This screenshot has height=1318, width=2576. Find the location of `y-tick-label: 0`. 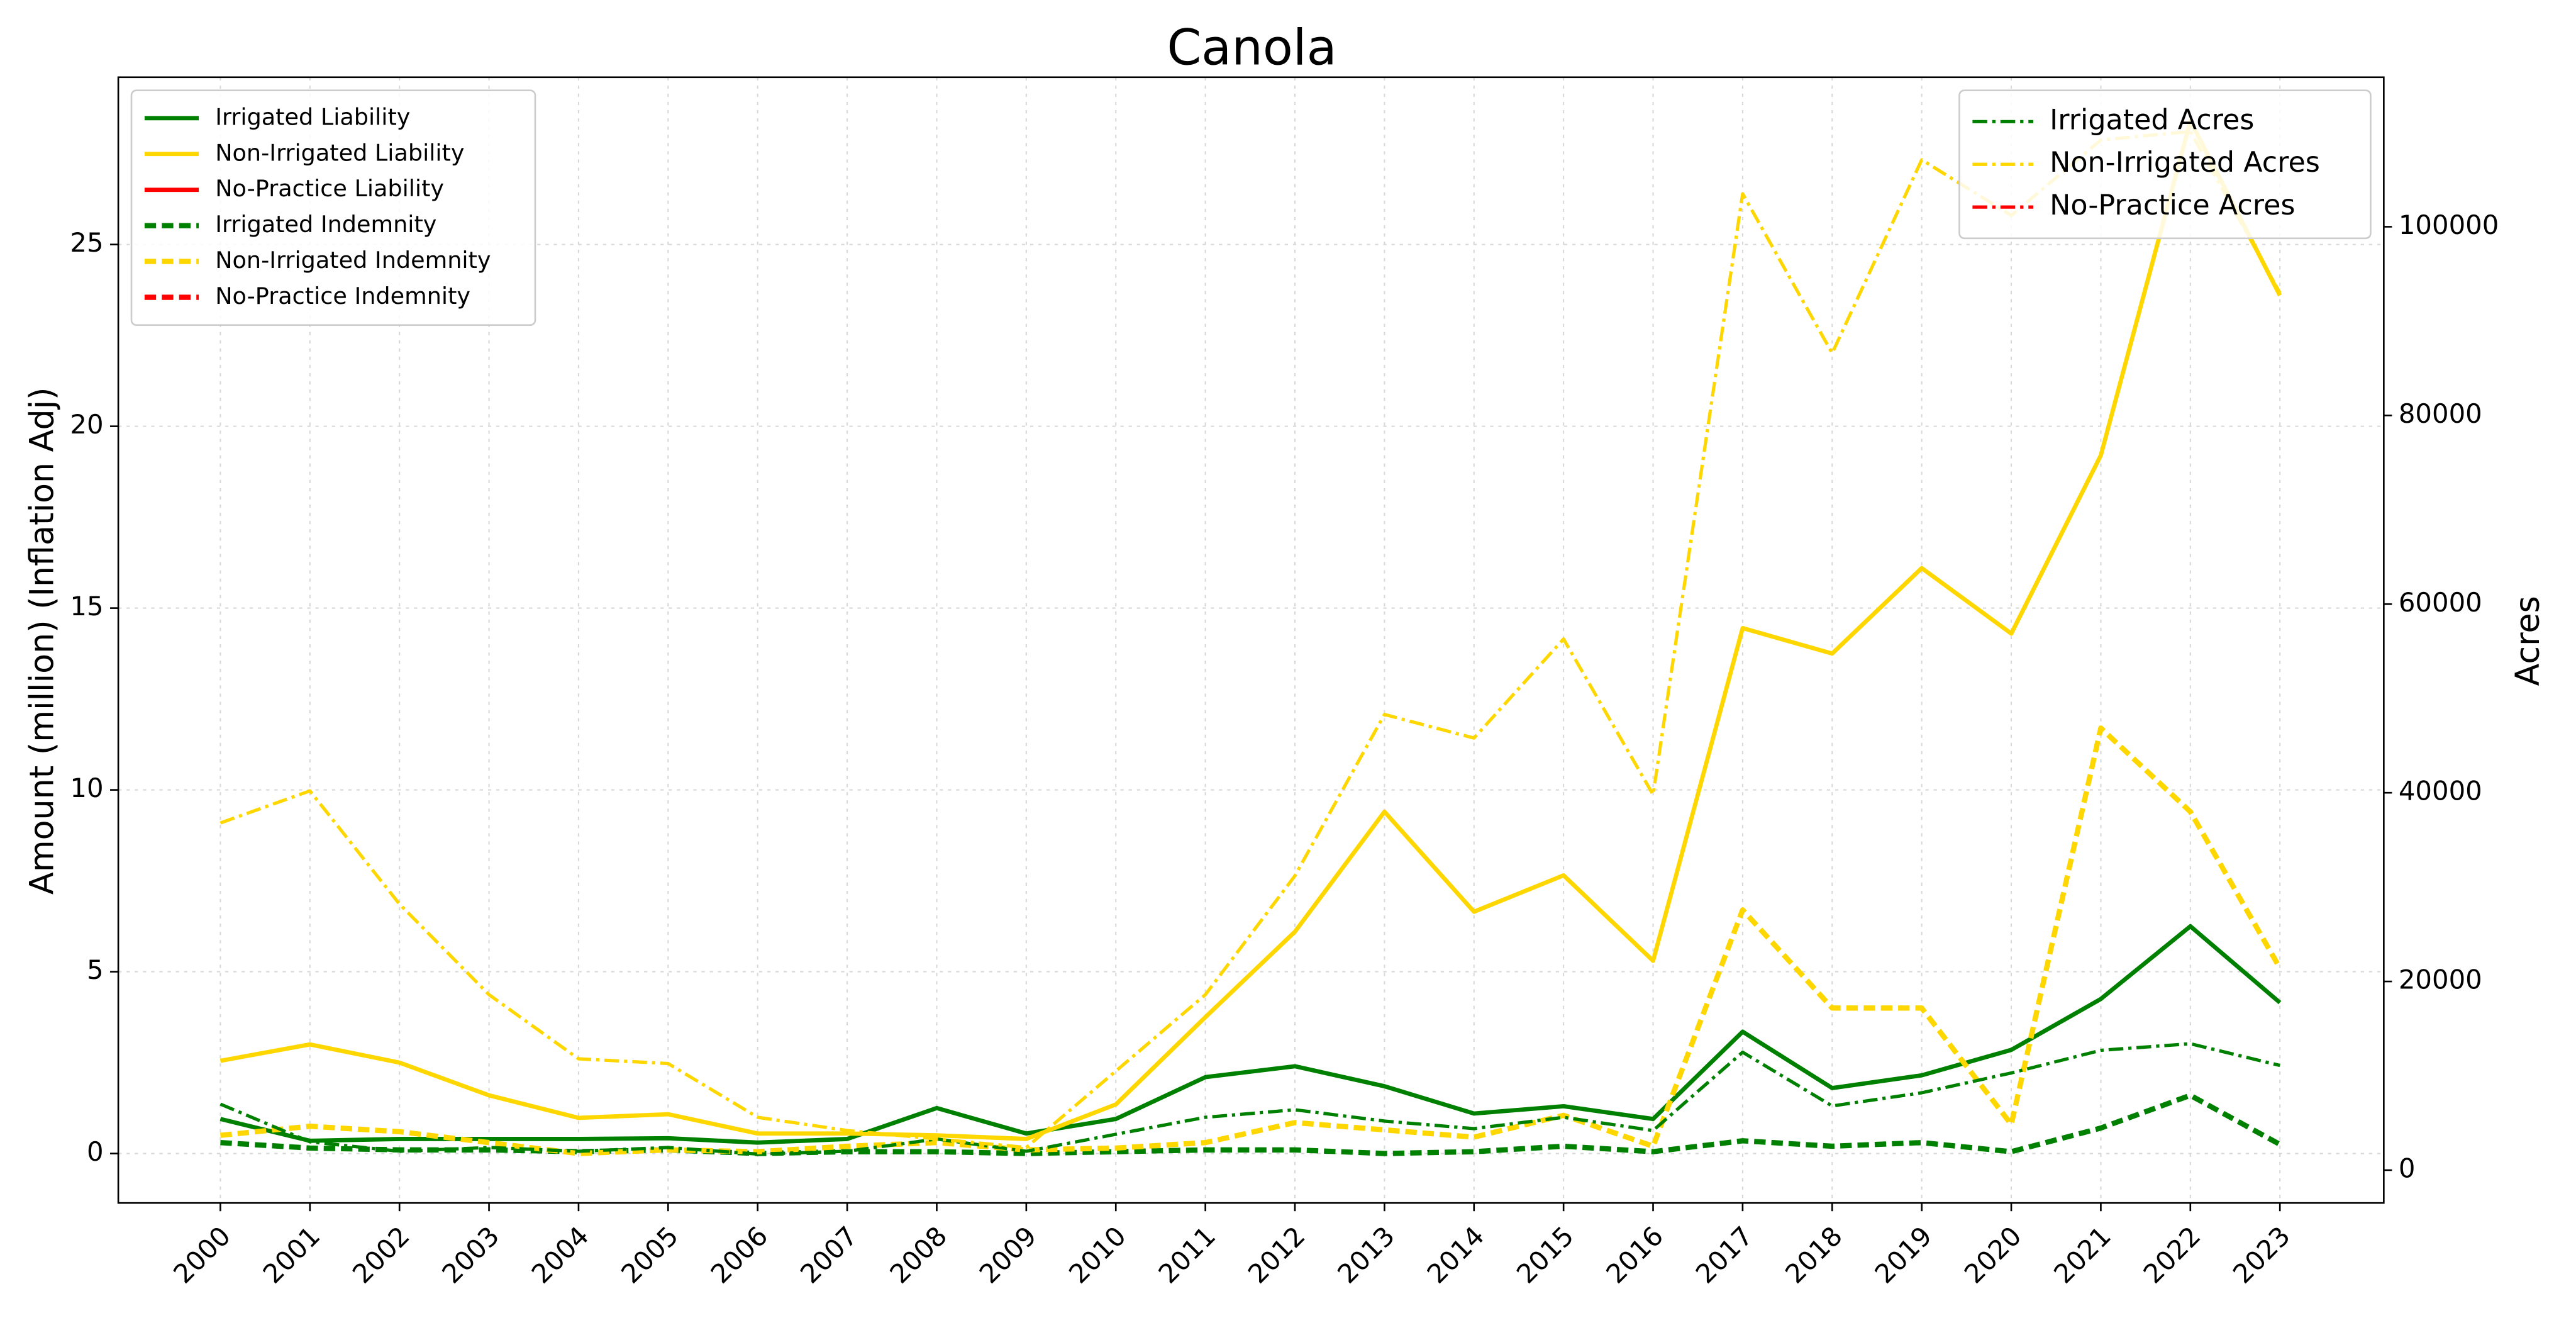

y-tick-label: 0 is located at coordinates (95, 1151).